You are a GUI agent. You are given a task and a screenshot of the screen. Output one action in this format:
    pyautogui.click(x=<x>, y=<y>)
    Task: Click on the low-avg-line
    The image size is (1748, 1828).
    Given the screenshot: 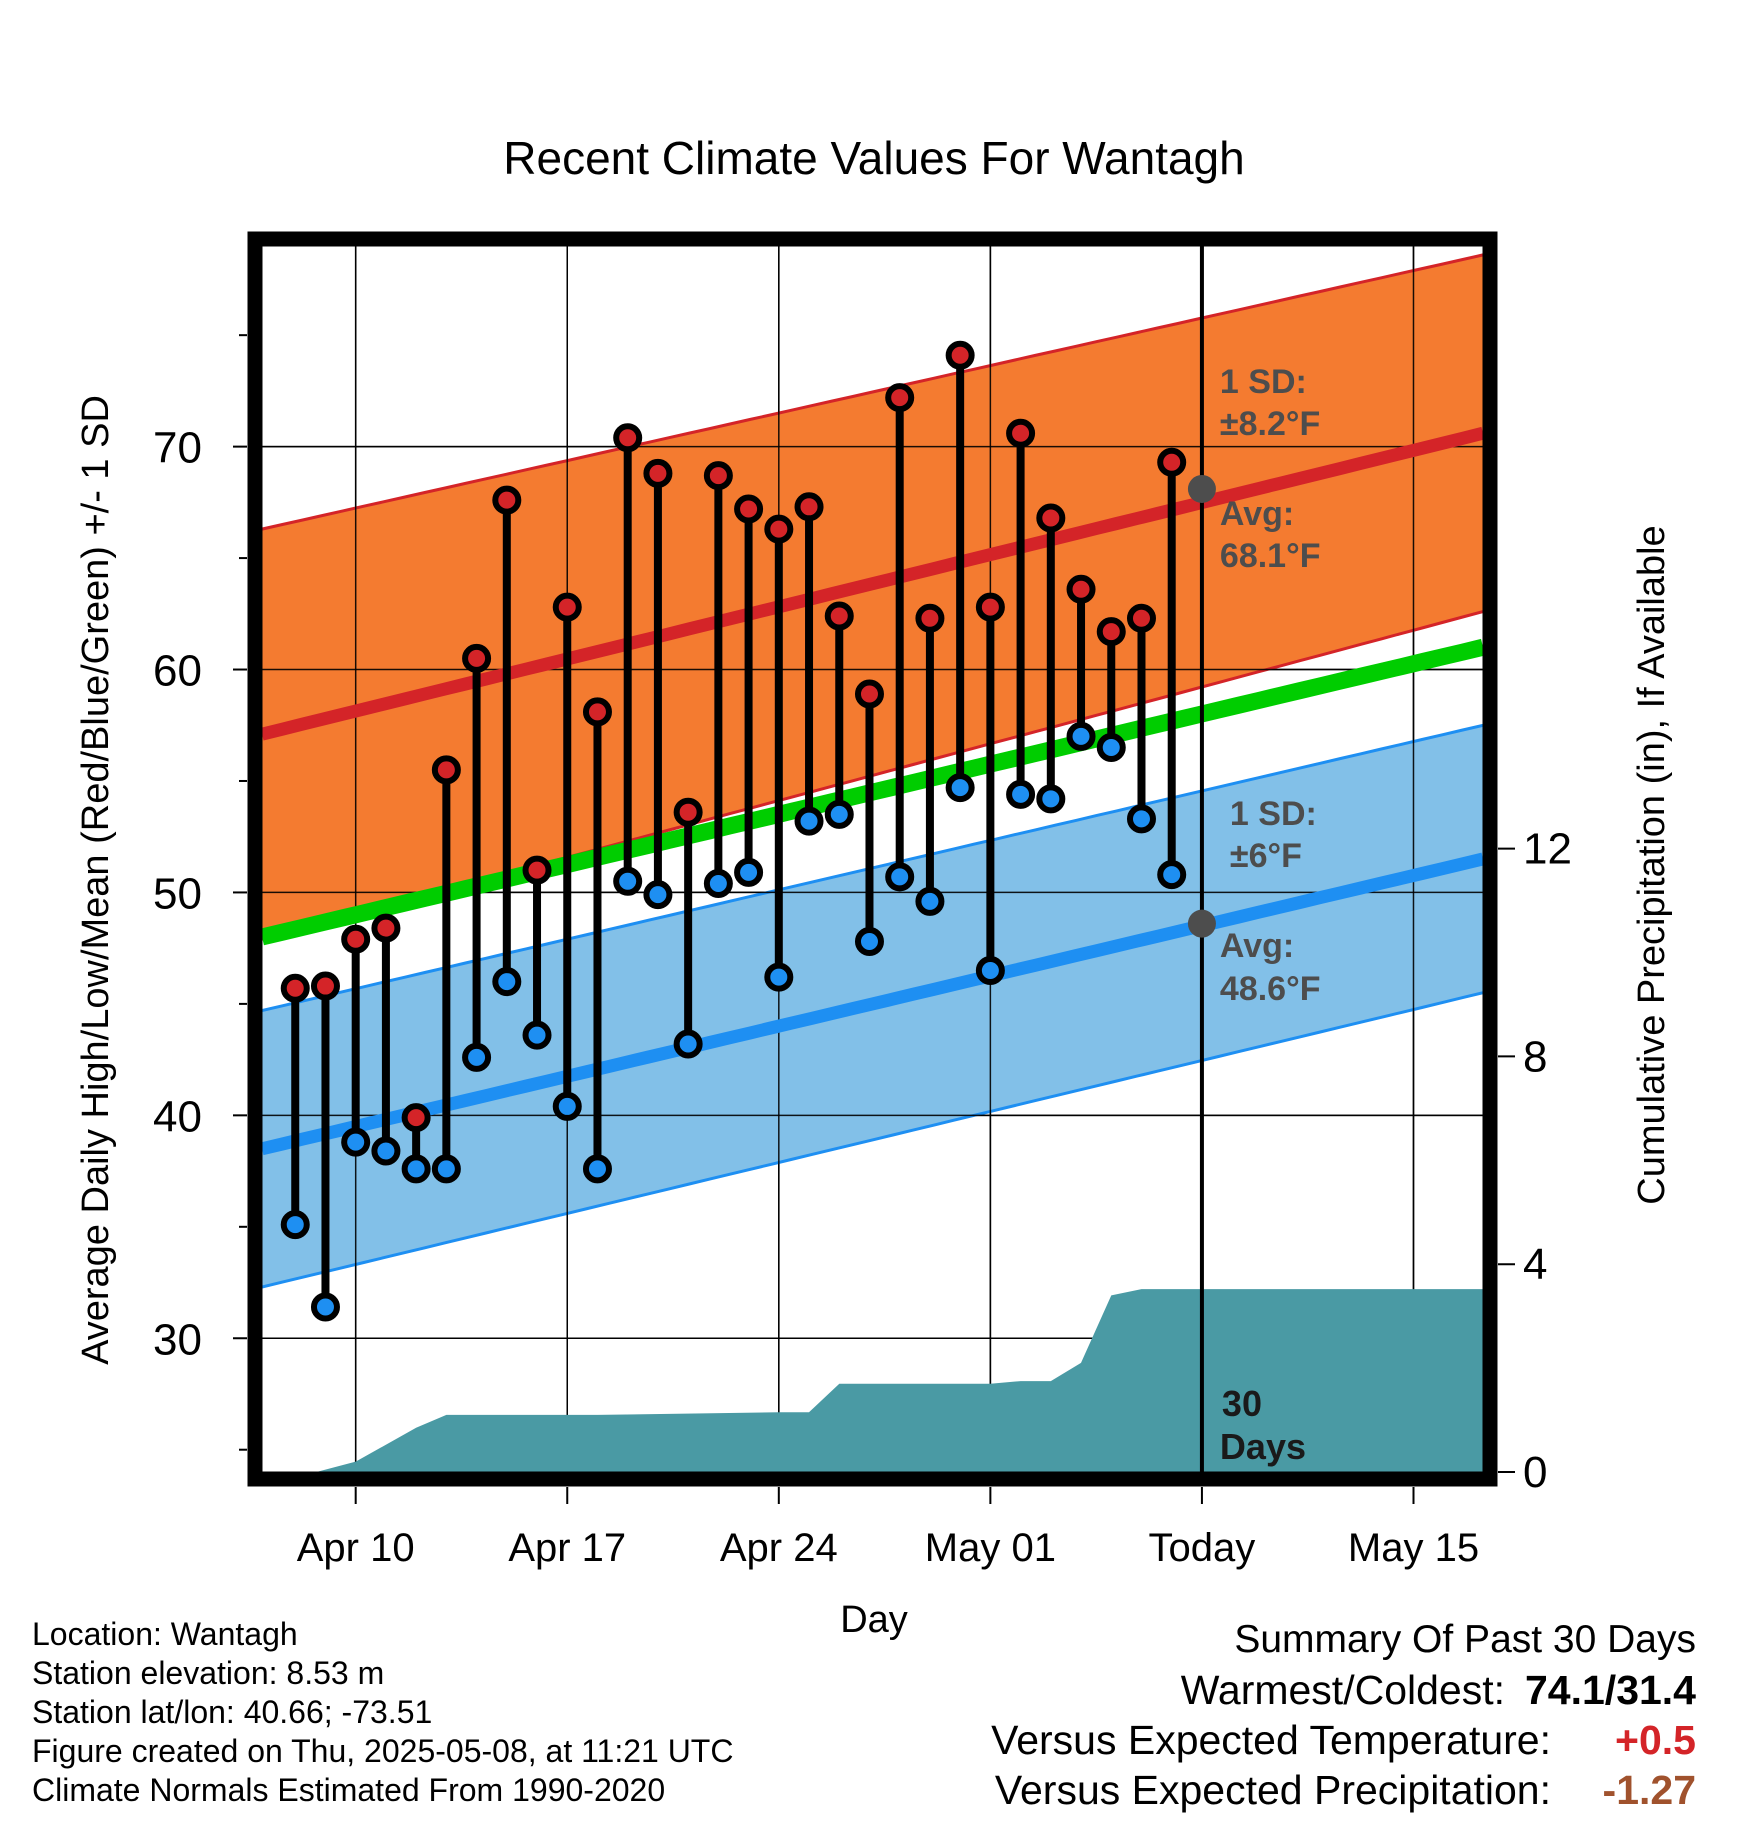 What is the action you would take?
    pyautogui.click(x=872, y=1004)
    